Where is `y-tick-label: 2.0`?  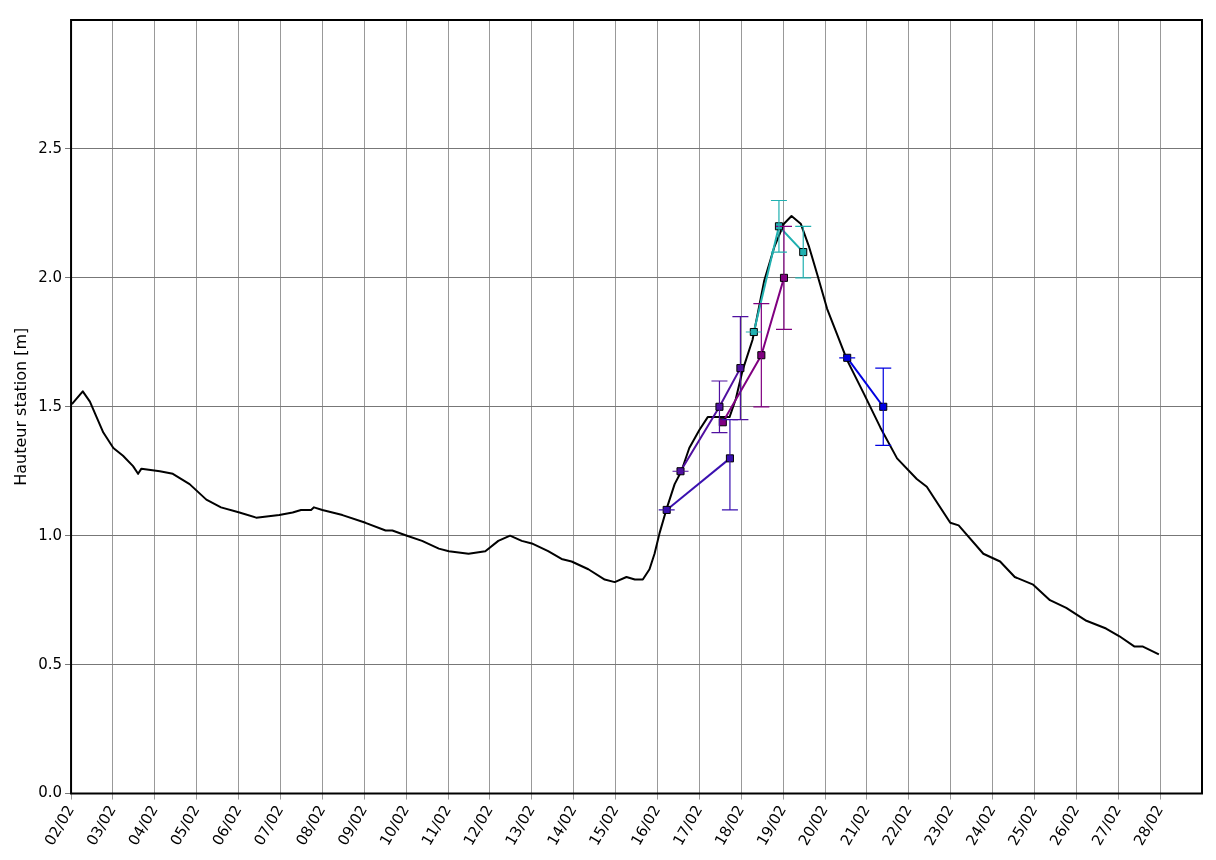
y-tick-label: 2.0 is located at coordinates (50, 276).